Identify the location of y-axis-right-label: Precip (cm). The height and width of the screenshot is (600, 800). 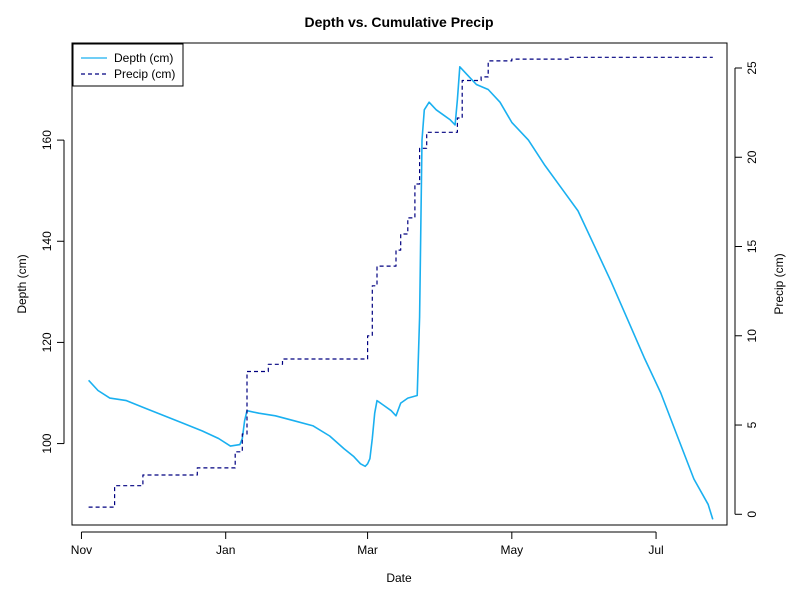
(779, 283).